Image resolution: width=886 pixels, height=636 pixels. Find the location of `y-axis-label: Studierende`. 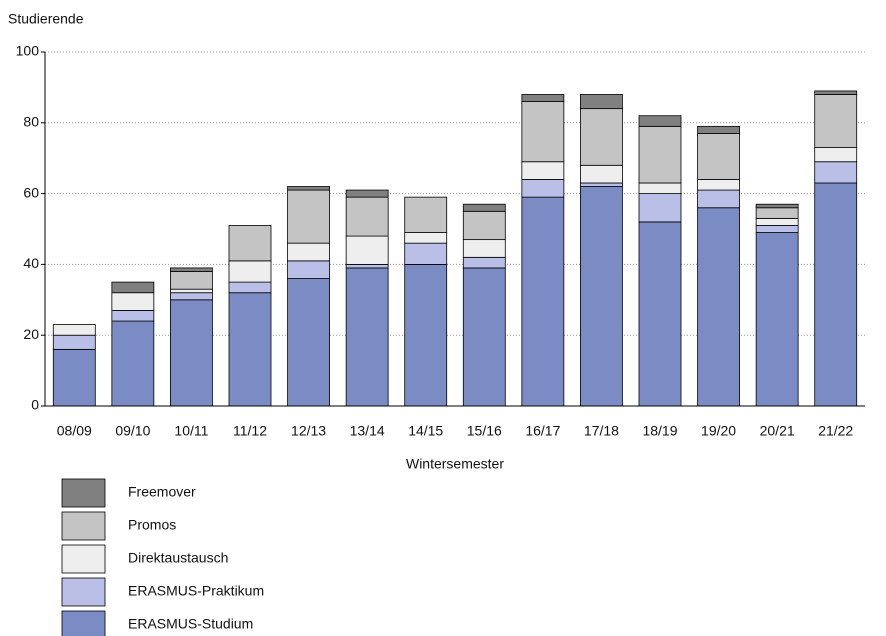

y-axis-label: Studierende is located at coordinates (46, 19).